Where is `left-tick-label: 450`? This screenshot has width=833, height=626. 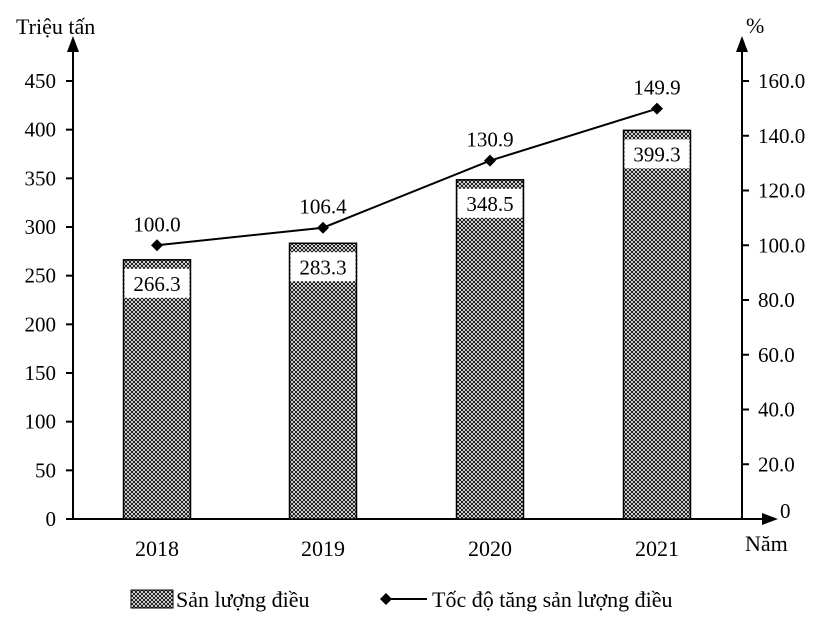 left-tick-label: 450 is located at coordinates (41, 81).